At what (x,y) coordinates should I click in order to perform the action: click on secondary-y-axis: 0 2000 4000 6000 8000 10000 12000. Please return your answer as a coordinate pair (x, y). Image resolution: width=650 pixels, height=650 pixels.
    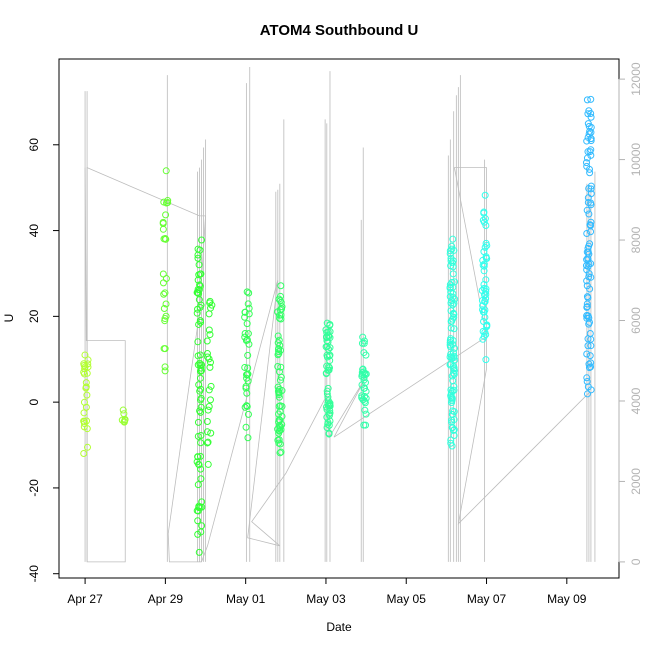
    Looking at the image, I should click on (630, 313).